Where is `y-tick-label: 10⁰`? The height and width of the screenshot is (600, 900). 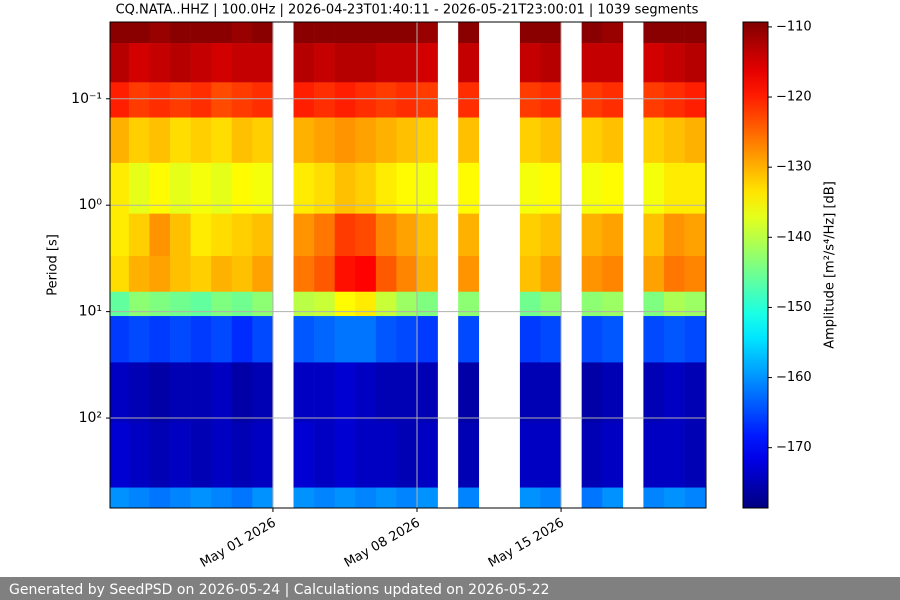
y-tick-label: 10⁰ is located at coordinates (91, 205).